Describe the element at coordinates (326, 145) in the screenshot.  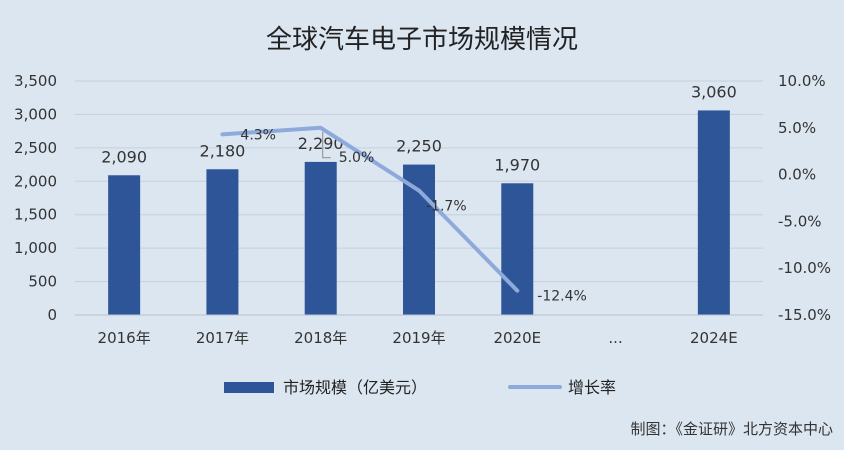
I see `leader-line` at that location.